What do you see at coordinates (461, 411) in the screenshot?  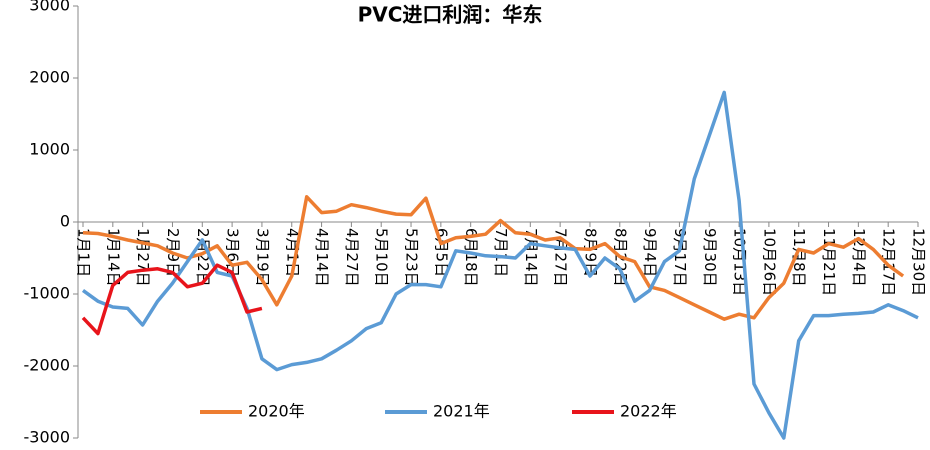 I see `legend-label: 2021年` at bounding box center [461, 411].